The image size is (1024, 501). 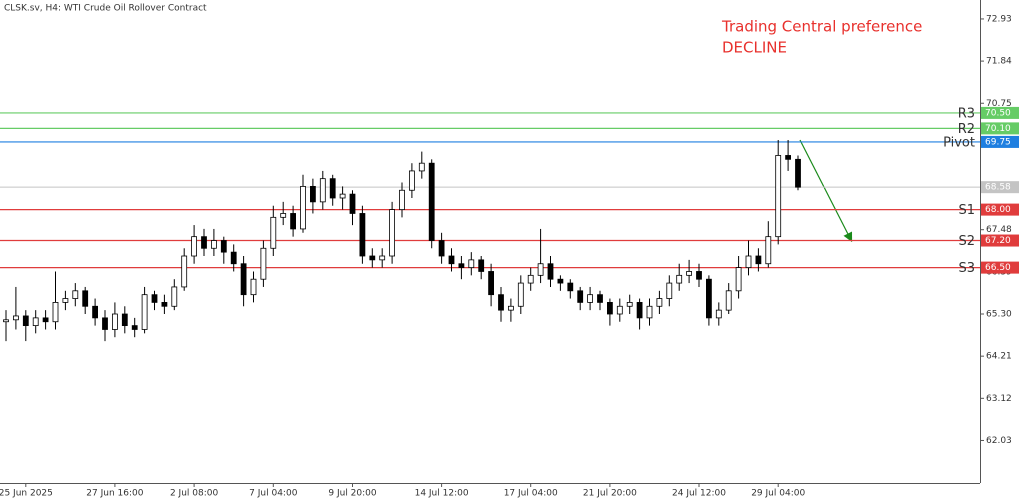 What do you see at coordinates (699, 494) in the screenshot?
I see `x-tick-label: 24 Jul 12:00` at bounding box center [699, 494].